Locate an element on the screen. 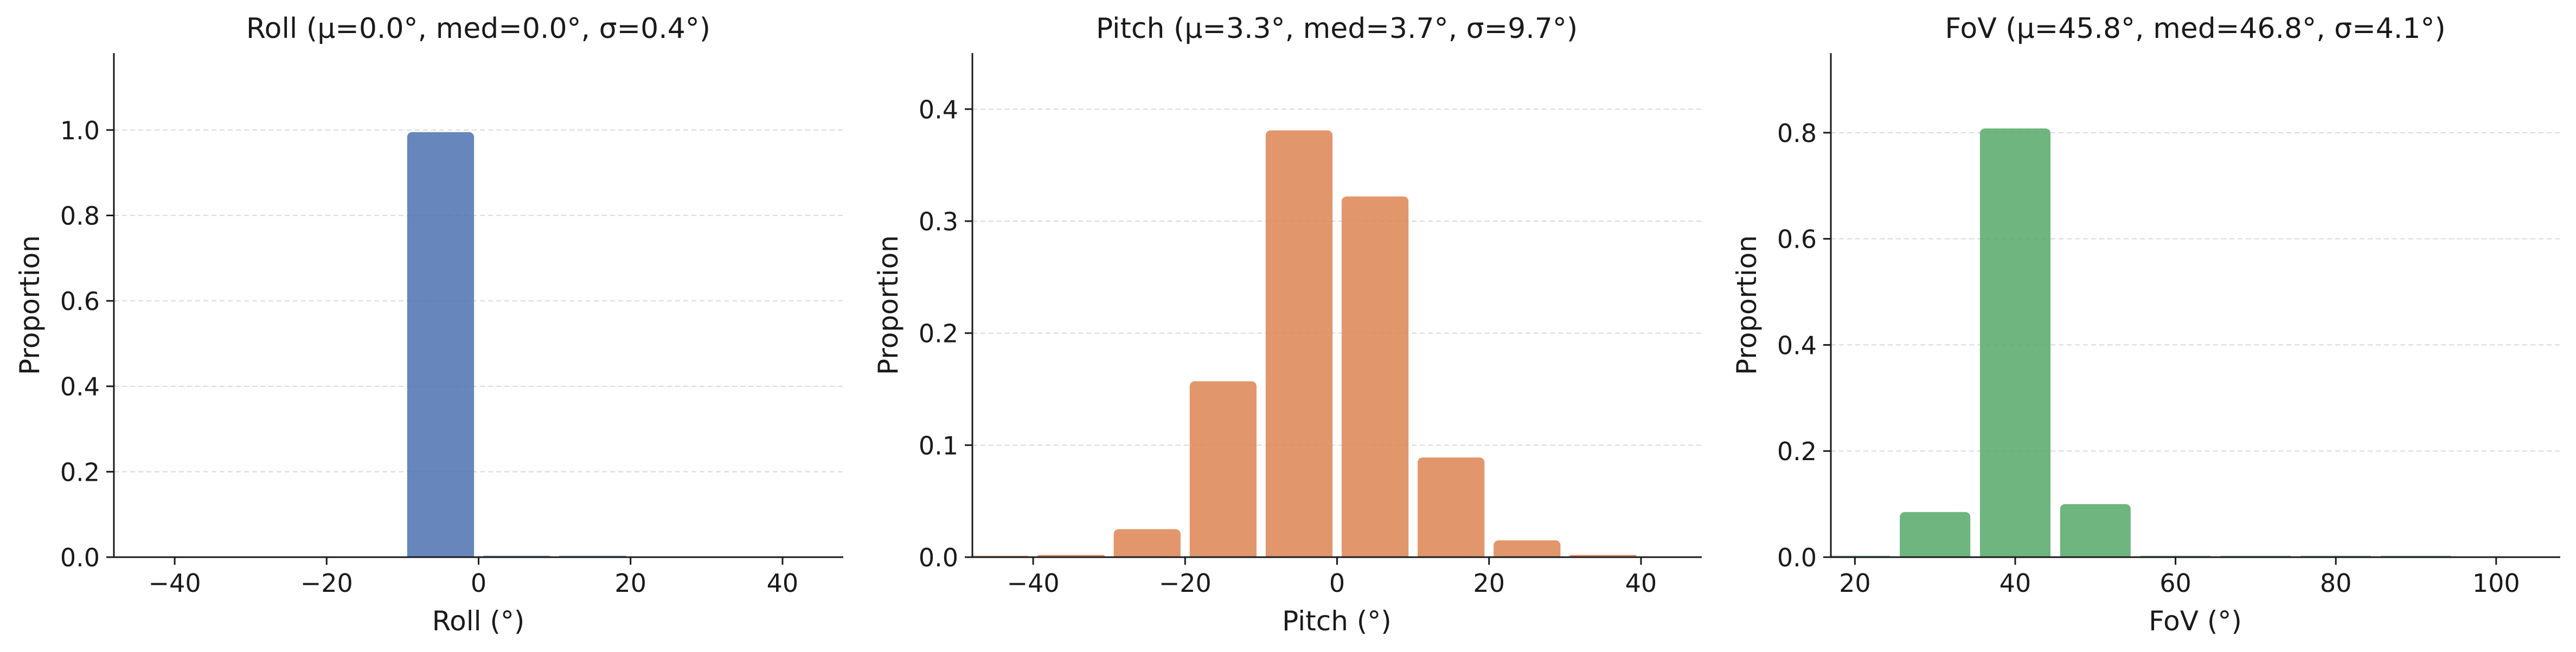 The width and height of the screenshot is (2576, 652). pitch-x-tick-label: 40 is located at coordinates (1641, 583).